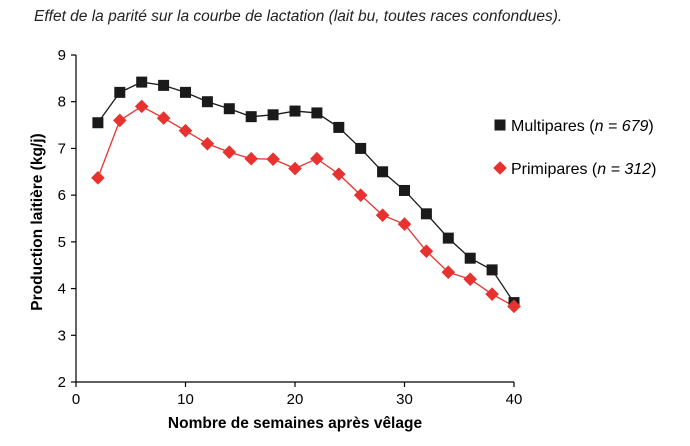  What do you see at coordinates (62, 195) in the screenshot?
I see `y-tick-label: 6` at bounding box center [62, 195].